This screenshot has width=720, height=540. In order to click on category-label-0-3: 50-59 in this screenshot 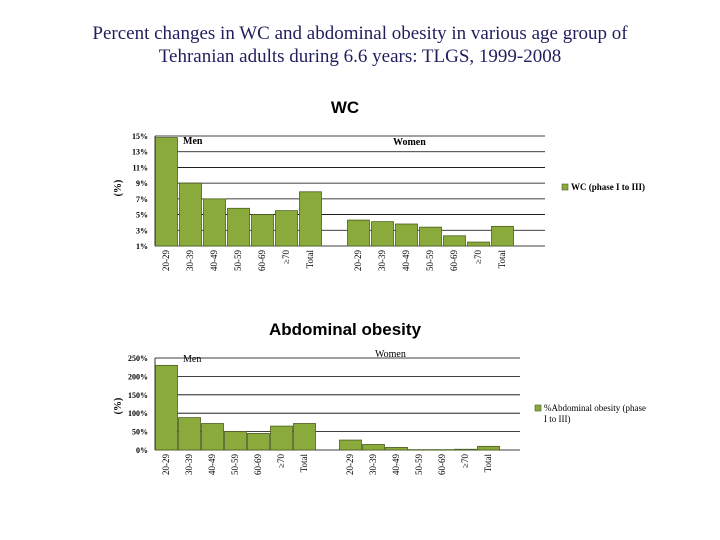, I will do `click(238, 260)`.